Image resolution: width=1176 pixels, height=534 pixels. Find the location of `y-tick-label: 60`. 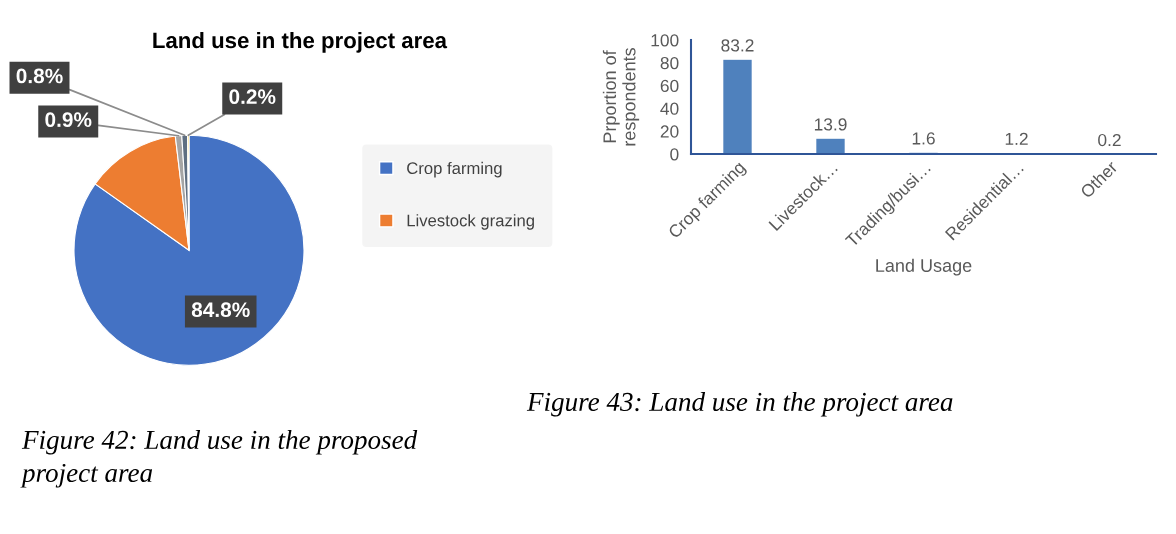

y-tick-label: 60 is located at coordinates (669, 86).